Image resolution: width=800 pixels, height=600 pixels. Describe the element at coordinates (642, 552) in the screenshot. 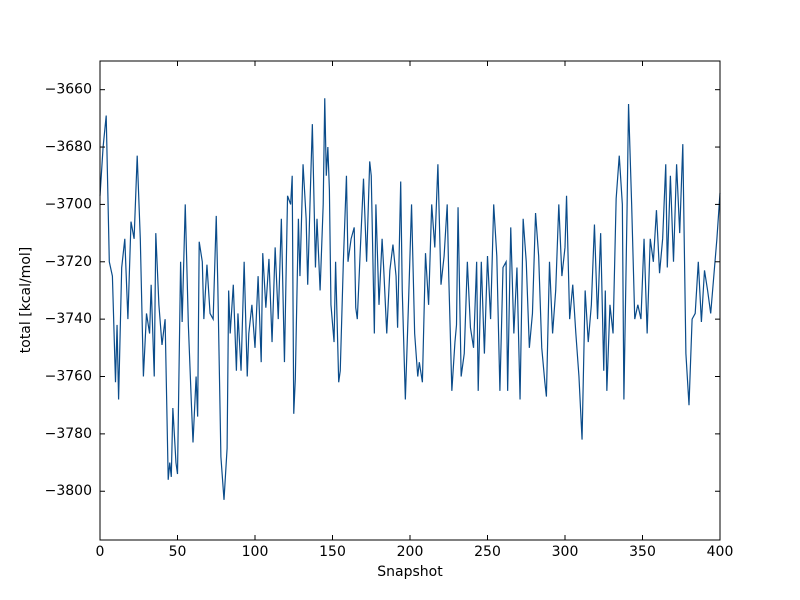

I see `x-tick-label: 350` at that location.